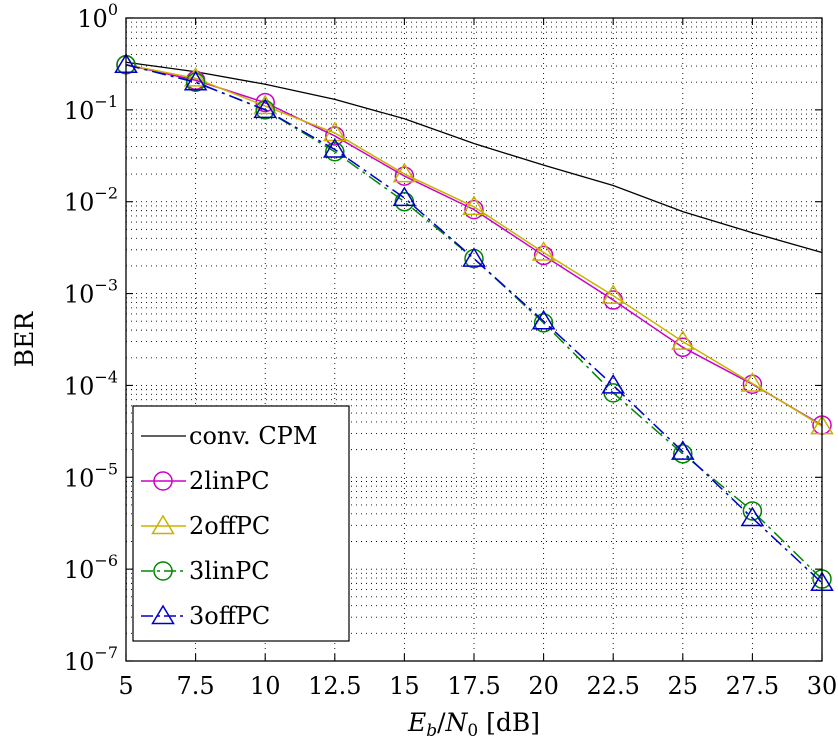 The height and width of the screenshot is (744, 838). I want to click on y-tick-label: 10⁻⁵, so click(91, 475).